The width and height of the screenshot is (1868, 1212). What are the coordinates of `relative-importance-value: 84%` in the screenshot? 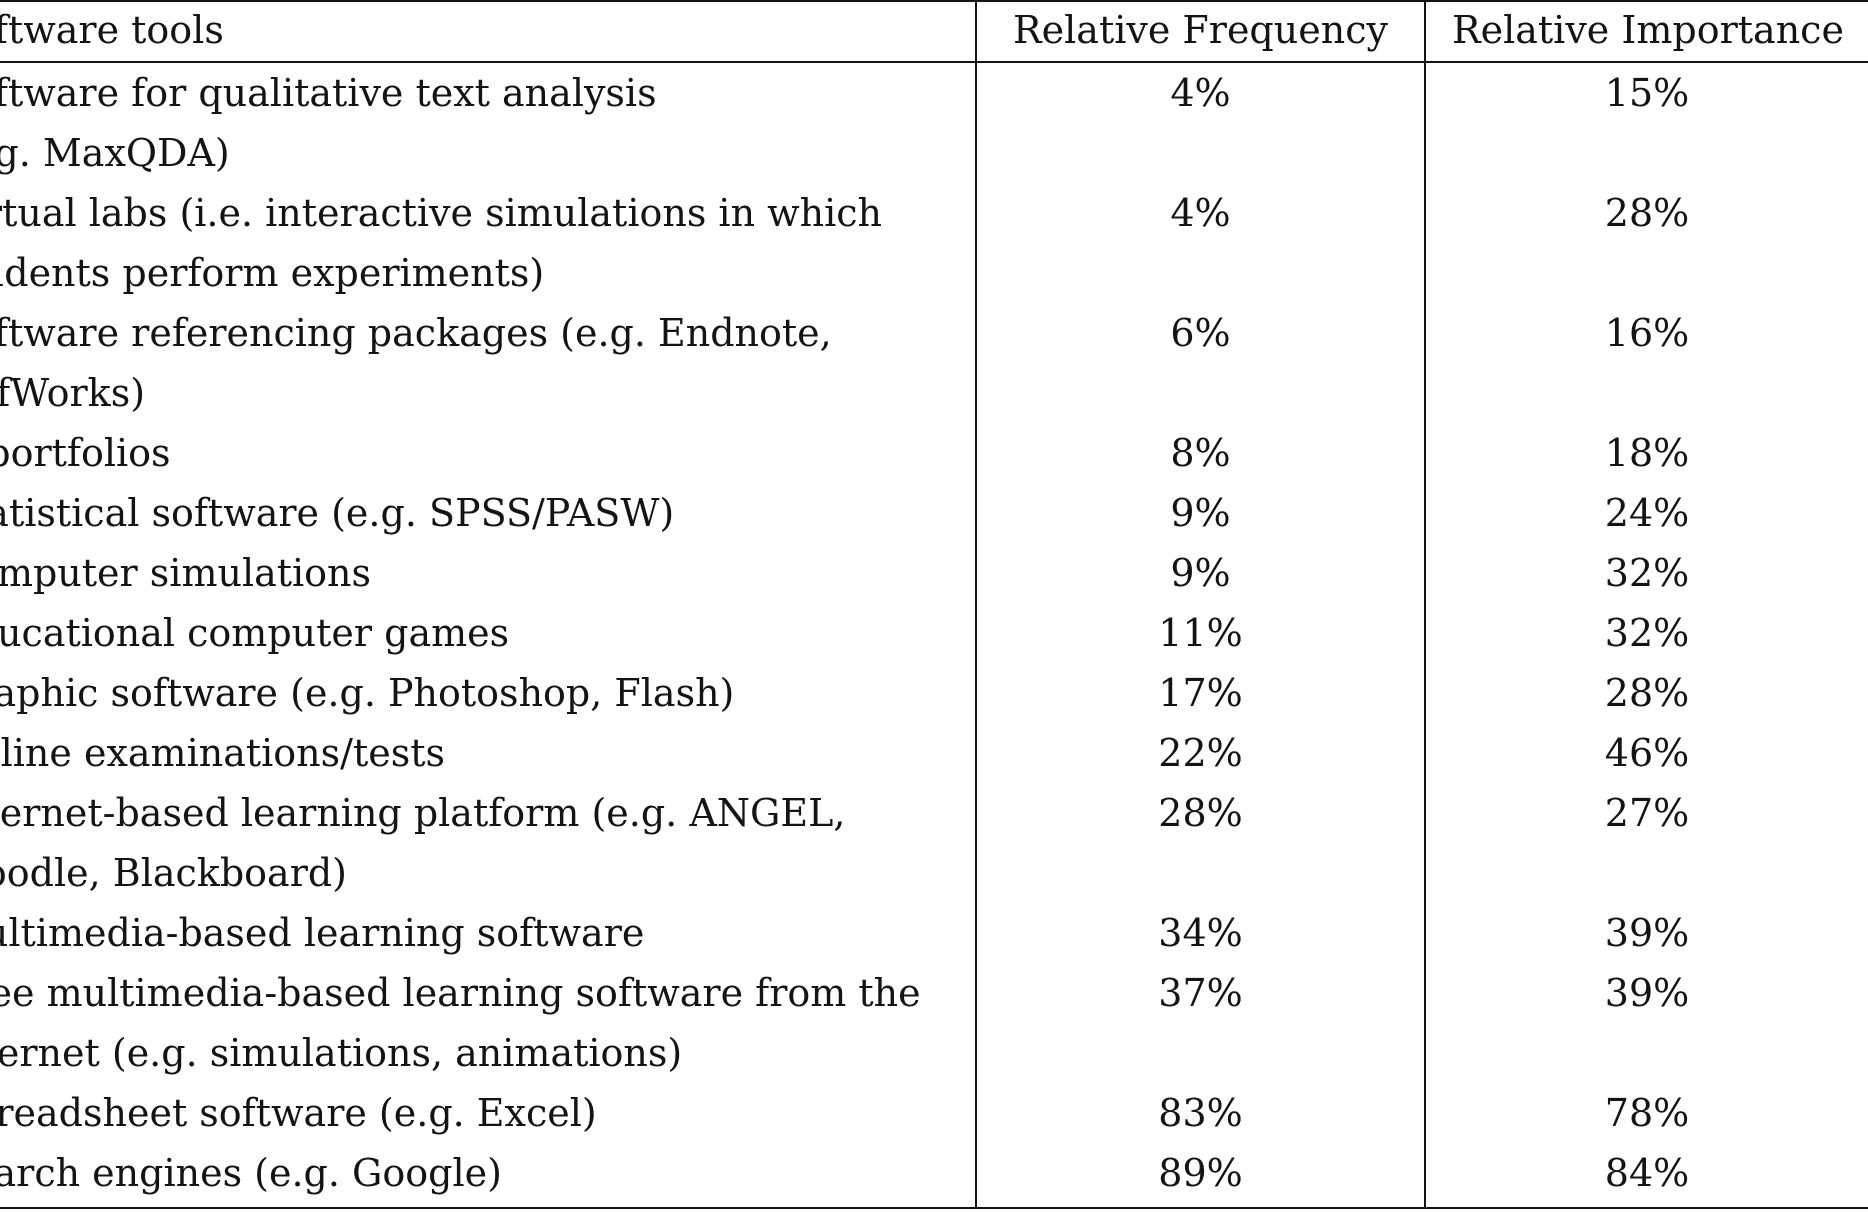 It's located at (1647, 1173).